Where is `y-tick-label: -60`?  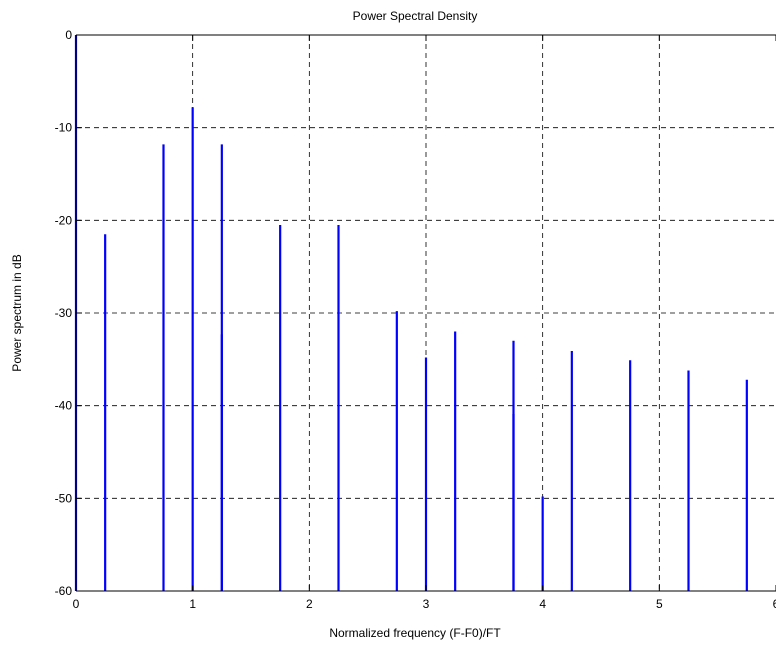
y-tick-label: -60 is located at coordinates (64, 591).